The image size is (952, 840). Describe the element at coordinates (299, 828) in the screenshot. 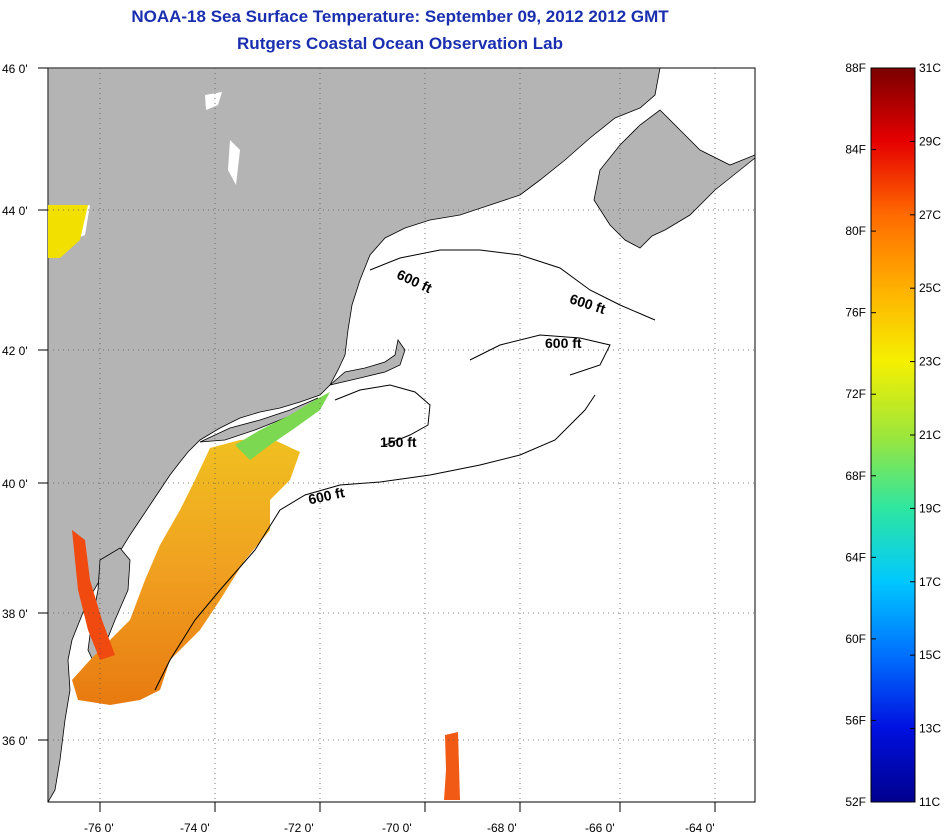

I see `lon-tick-label: -72 0'` at that location.